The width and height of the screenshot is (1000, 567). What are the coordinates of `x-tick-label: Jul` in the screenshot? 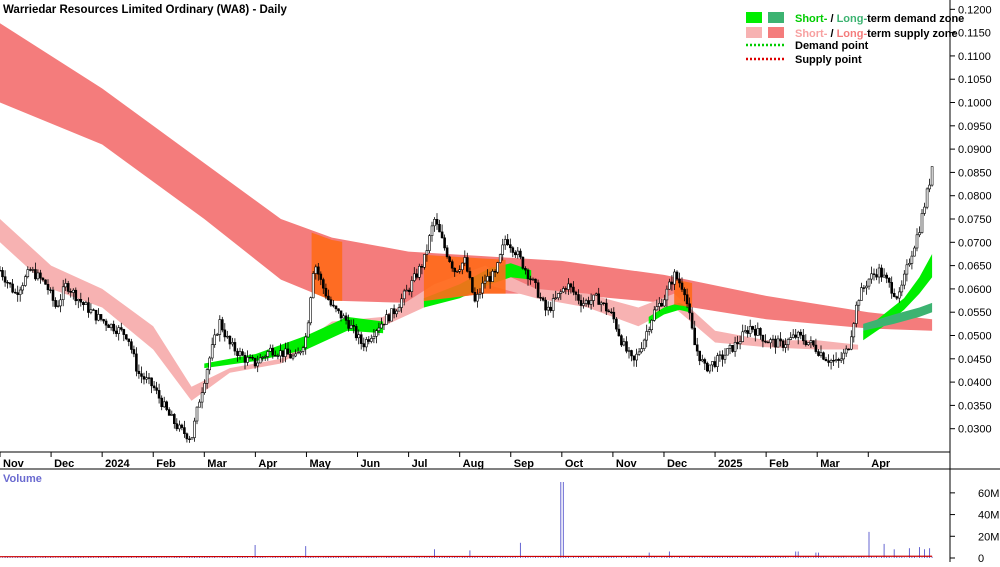 It's located at (420, 464).